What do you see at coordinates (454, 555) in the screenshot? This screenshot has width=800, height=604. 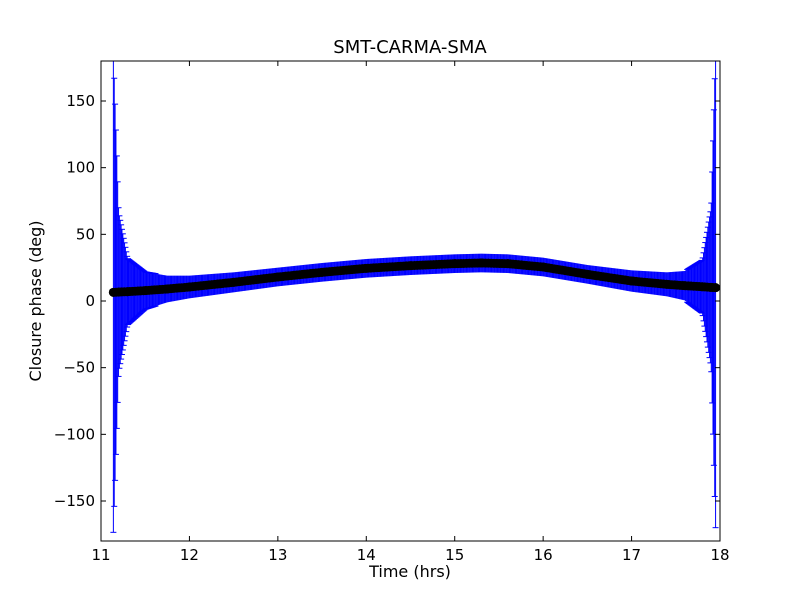 I see `x-tick-label: 15` at bounding box center [454, 555].